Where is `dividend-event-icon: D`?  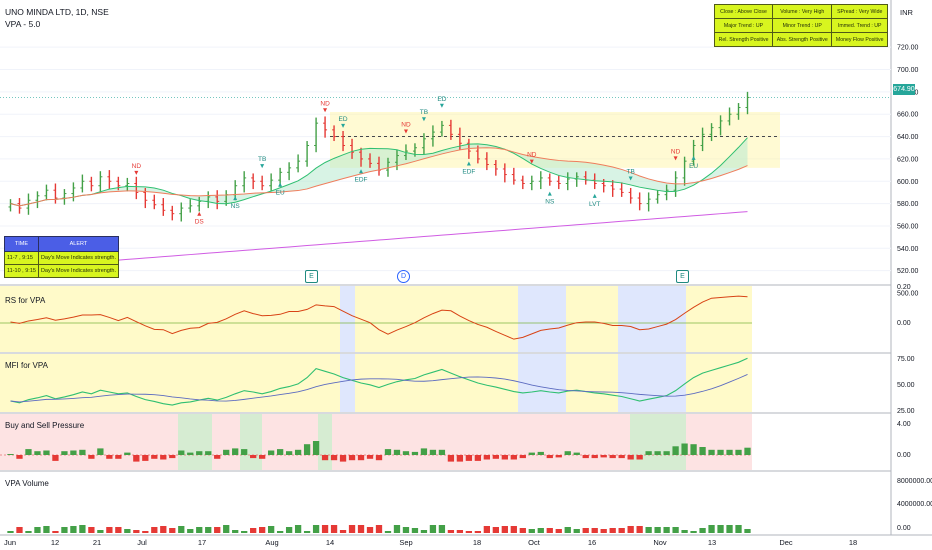
dividend-event-icon: D is located at coordinates (403, 276).